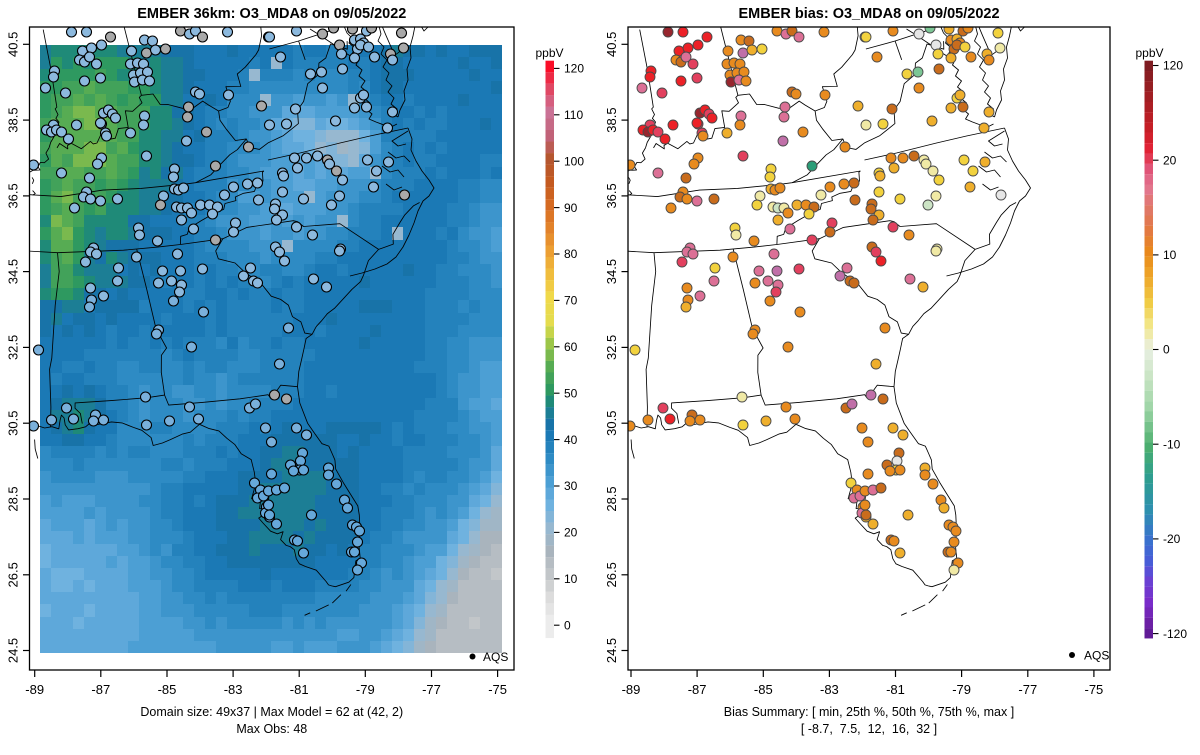  What do you see at coordinates (868, 14) in the screenshot?
I see `svg-text:EMBER bias: O3_MDA8 on 09/05/2: EMBER bias: O3_MDA8 on 09/05/2022` at bounding box center [868, 14].